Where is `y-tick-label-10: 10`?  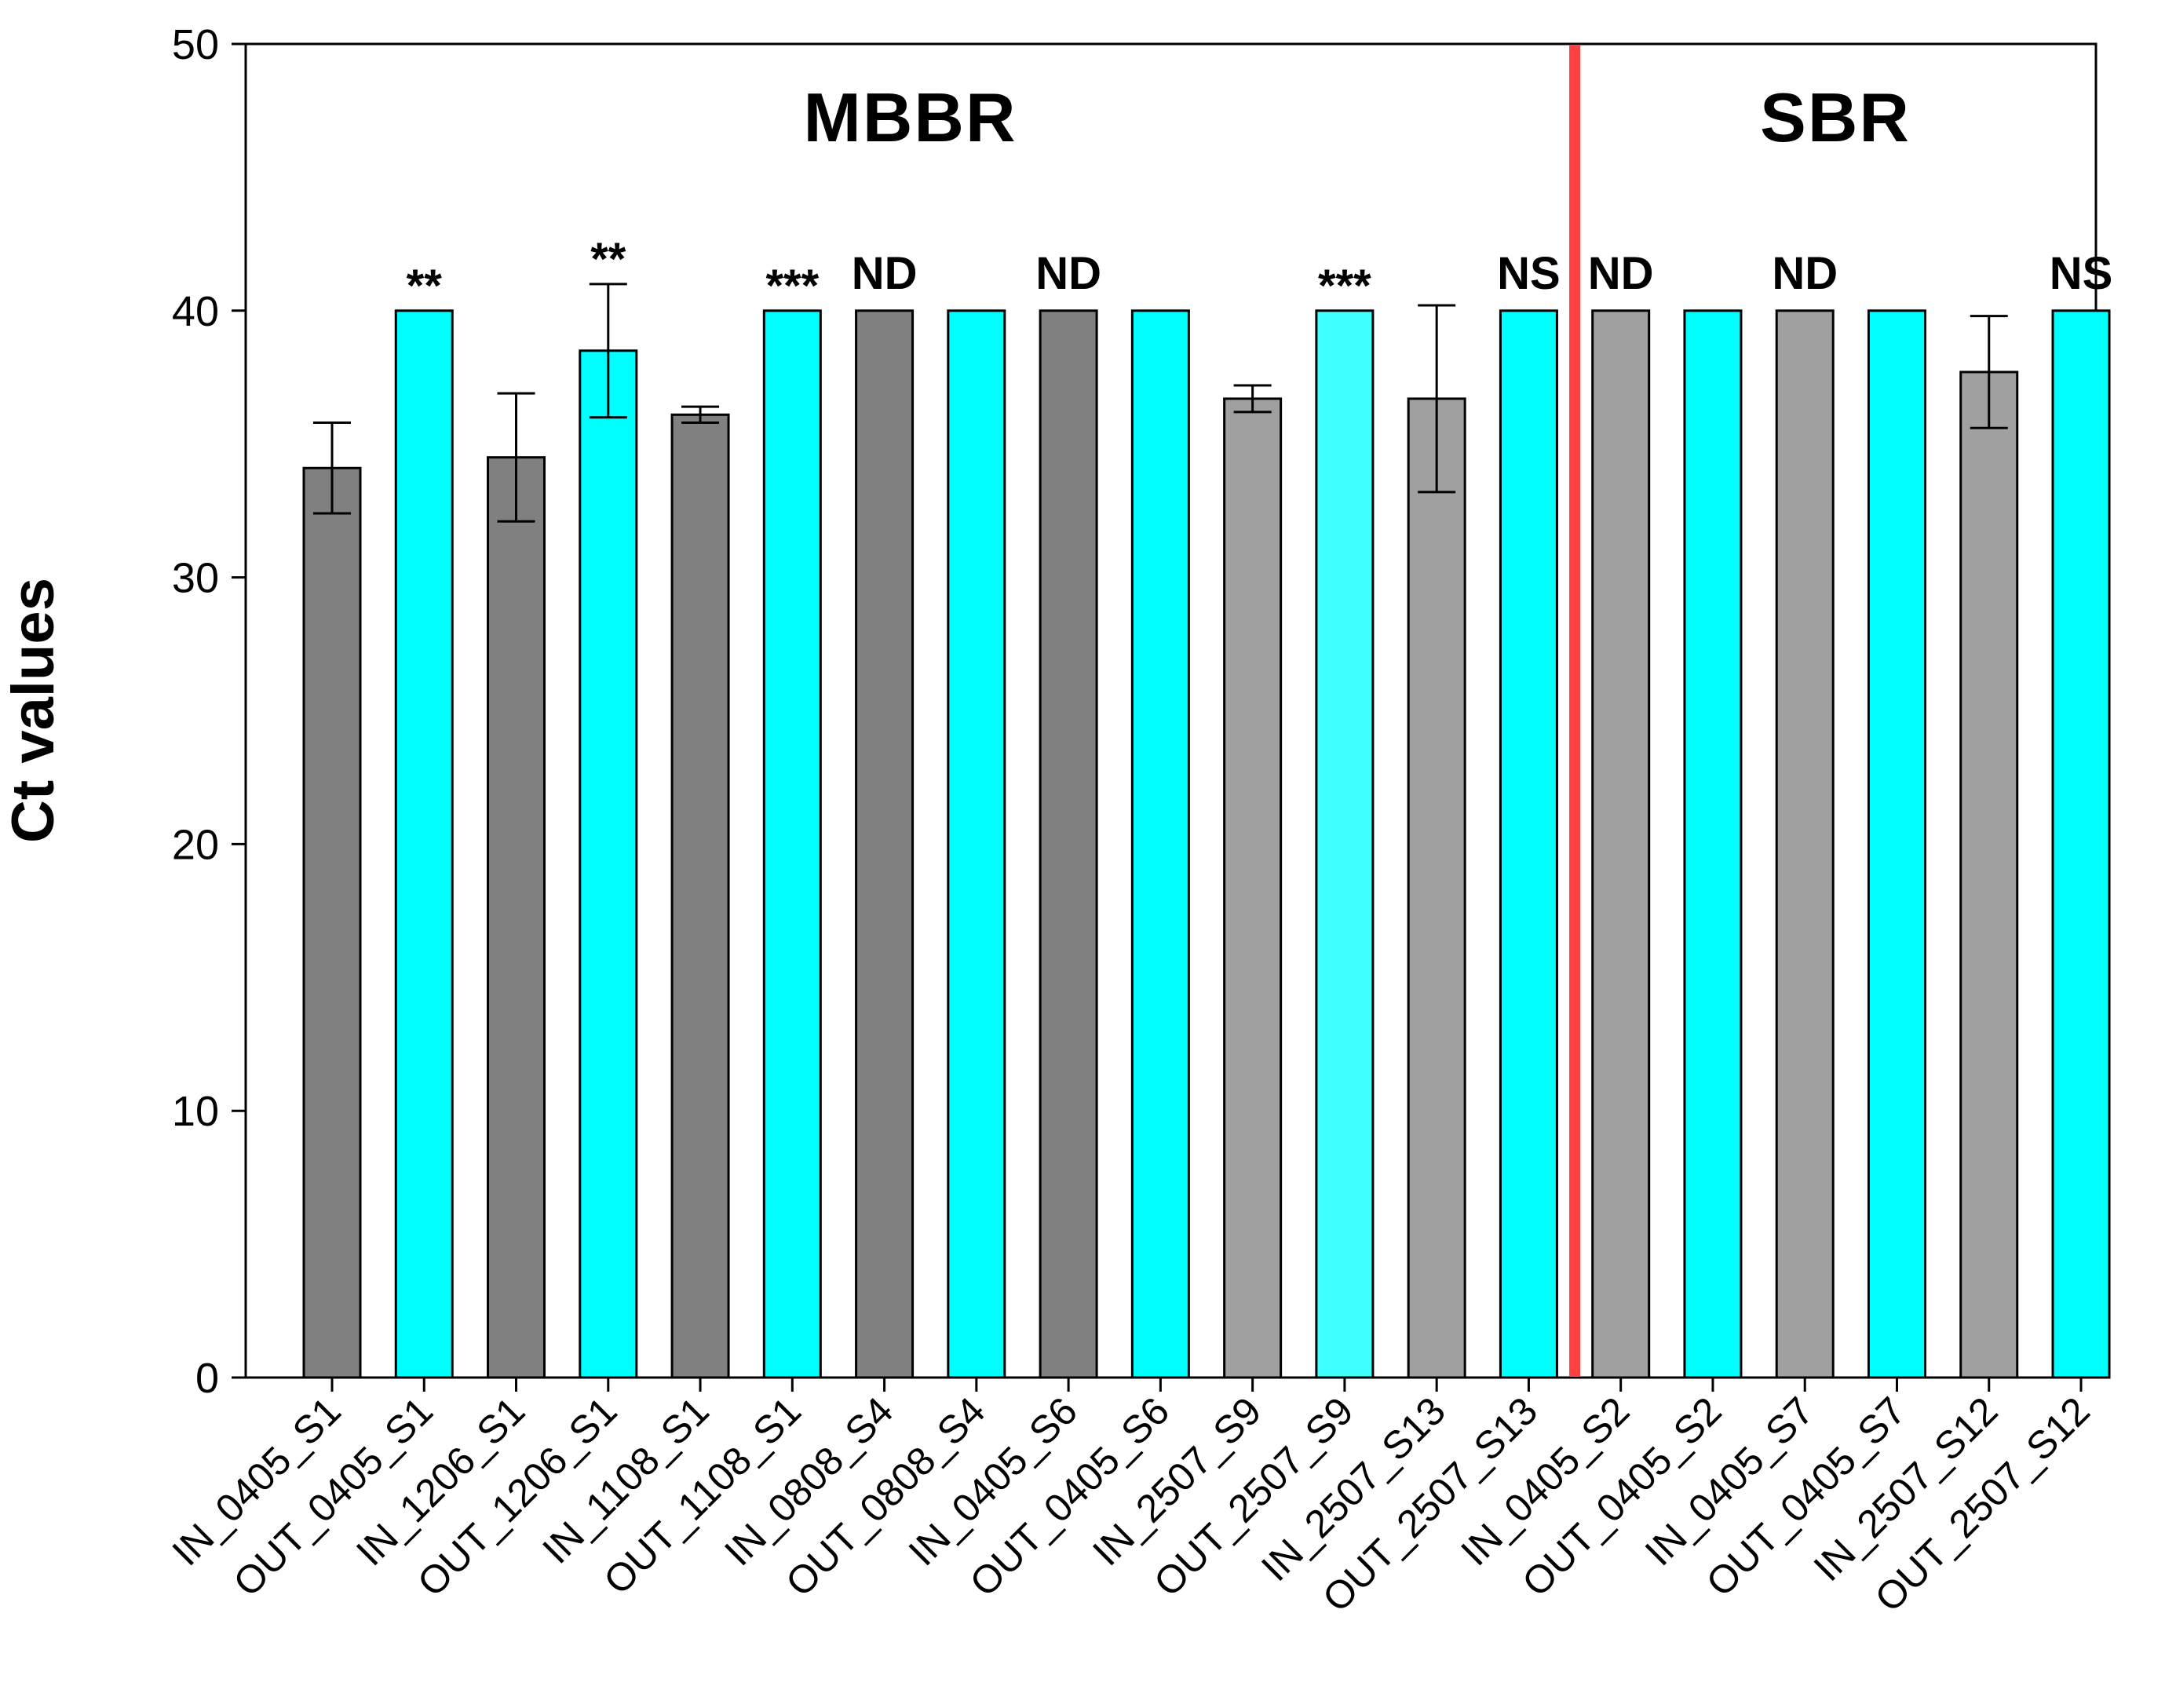
y-tick-label-10: 10 is located at coordinates (195, 1111).